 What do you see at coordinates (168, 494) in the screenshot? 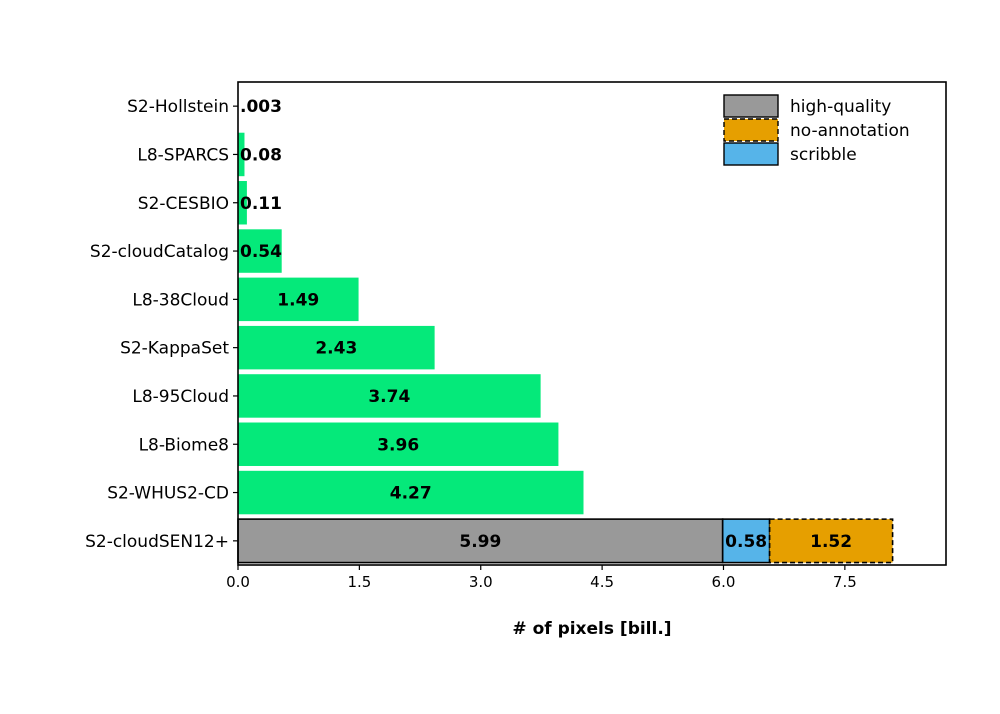
I see `category-label: S2-WHUS2-CD` at bounding box center [168, 494].